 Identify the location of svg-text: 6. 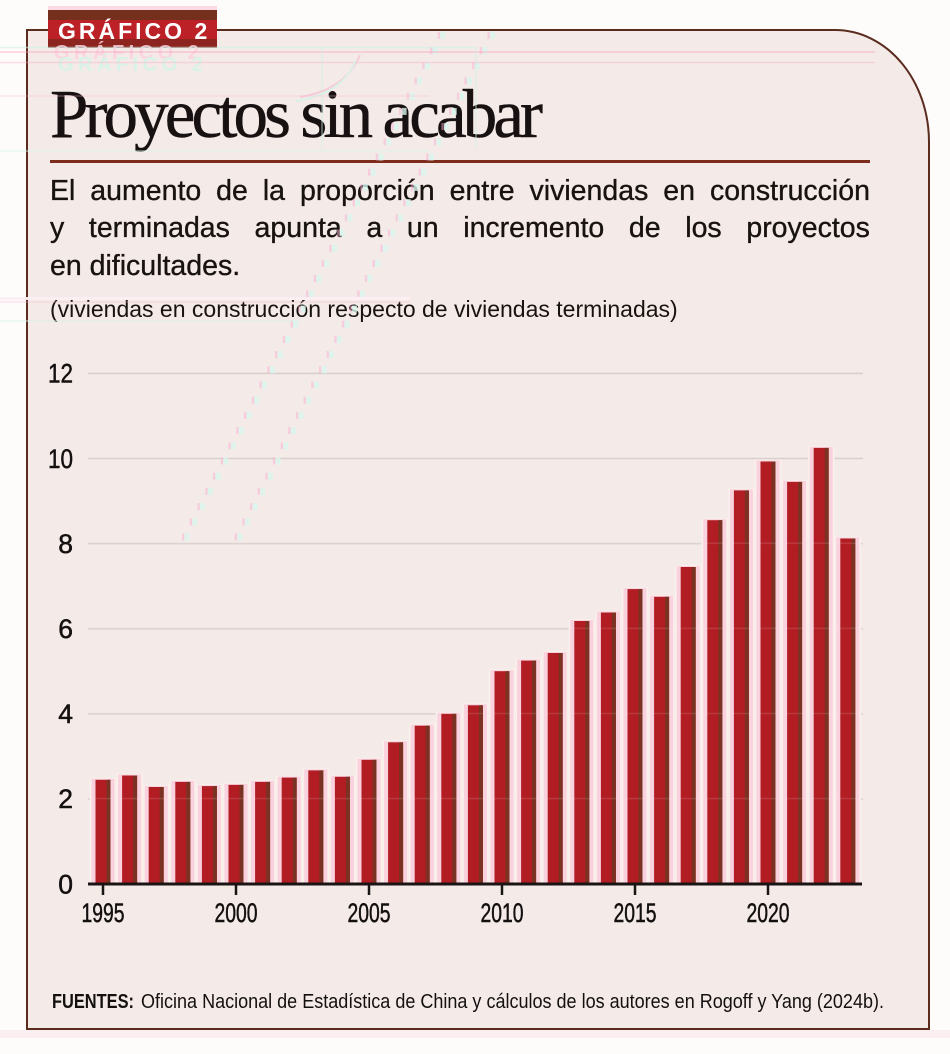
(65, 629).